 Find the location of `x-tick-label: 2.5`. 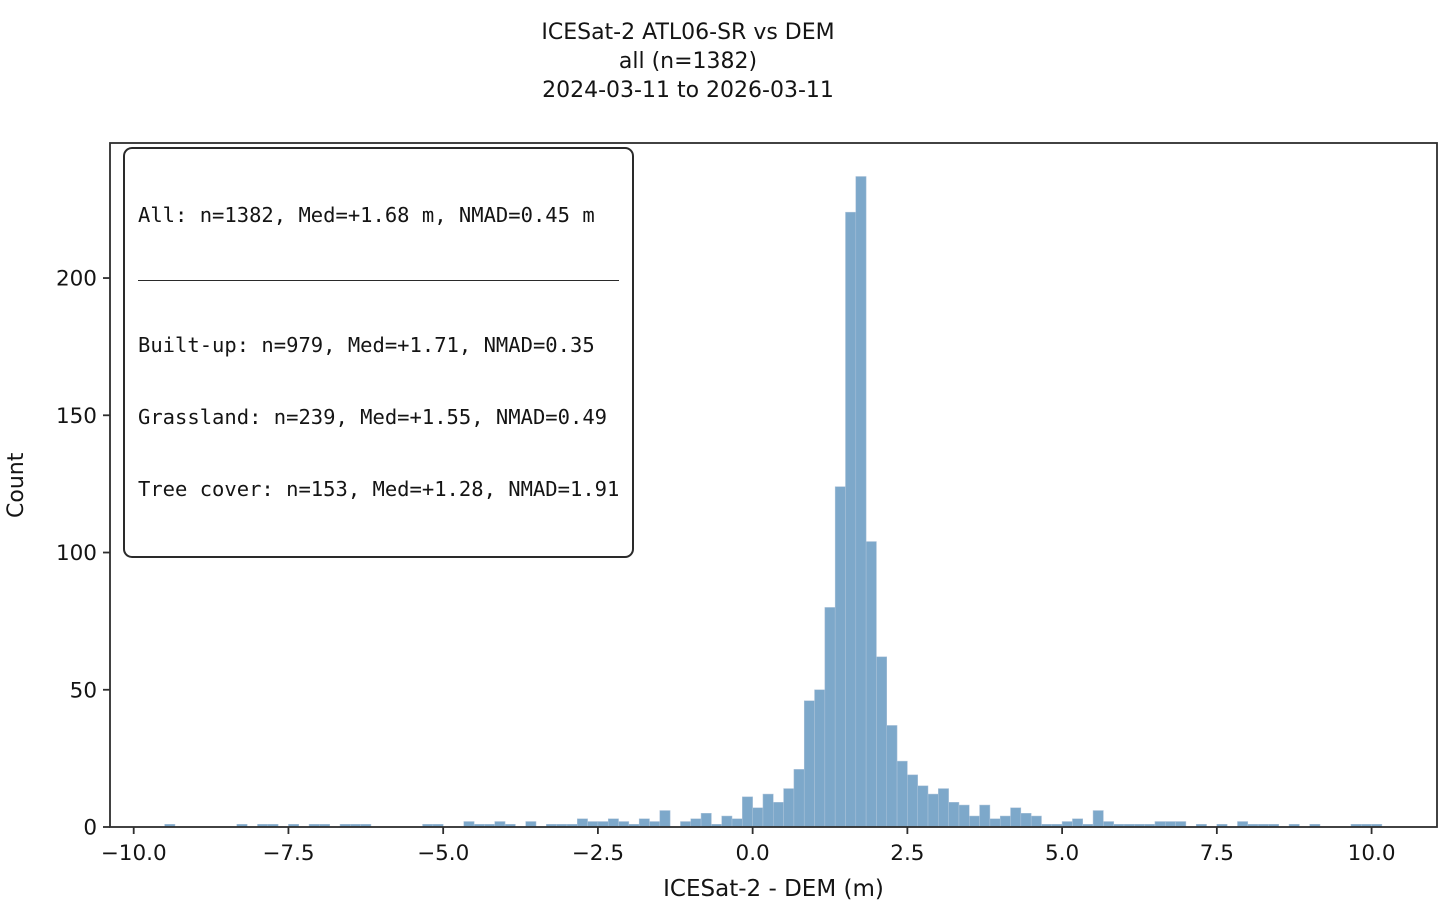

x-tick-label: 2.5 is located at coordinates (907, 853).